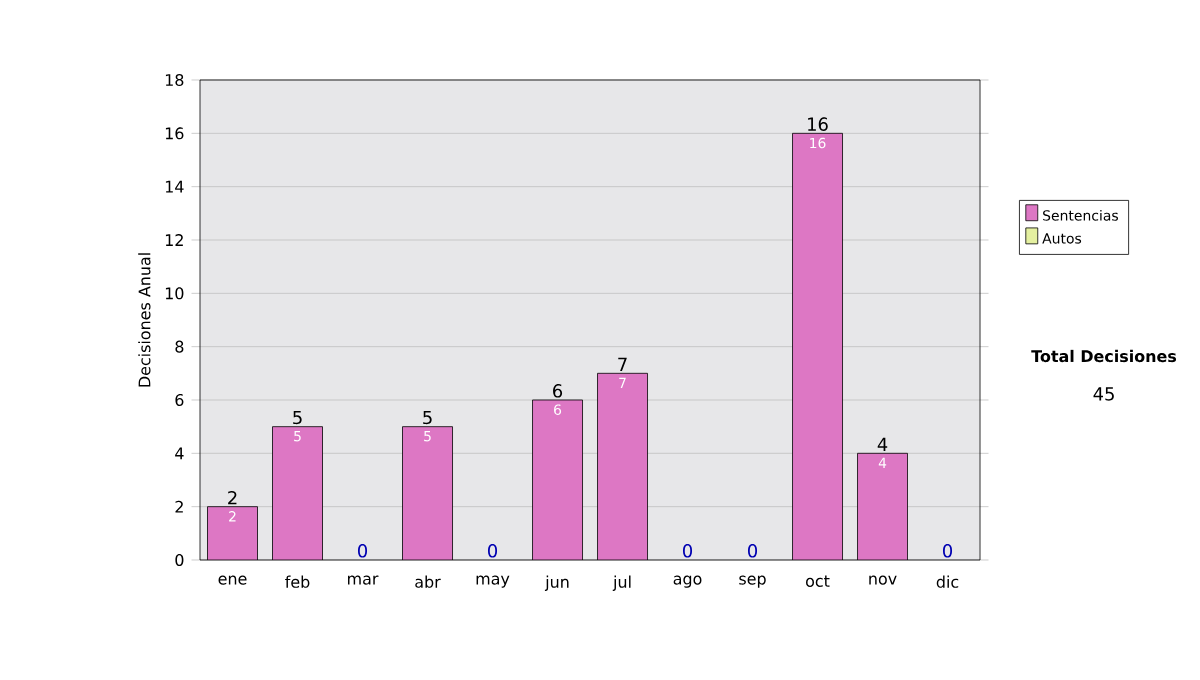 The height and width of the screenshot is (680, 1200). Describe the element at coordinates (818, 124) in the screenshot. I see `total-label: 16` at that location.